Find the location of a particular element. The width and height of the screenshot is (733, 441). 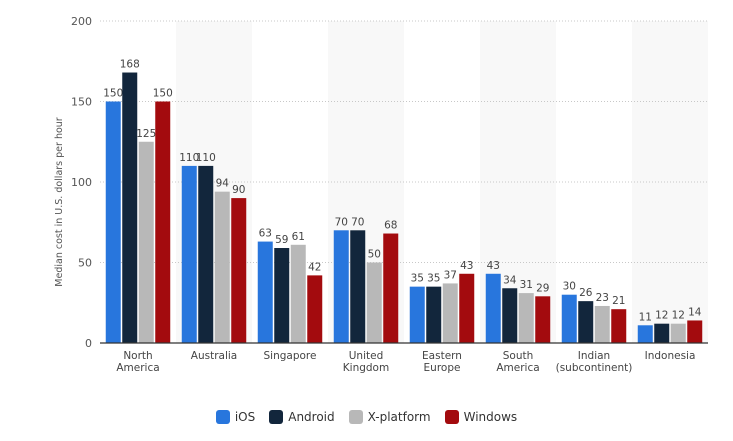

data-label: 168 is located at coordinates (130, 65).